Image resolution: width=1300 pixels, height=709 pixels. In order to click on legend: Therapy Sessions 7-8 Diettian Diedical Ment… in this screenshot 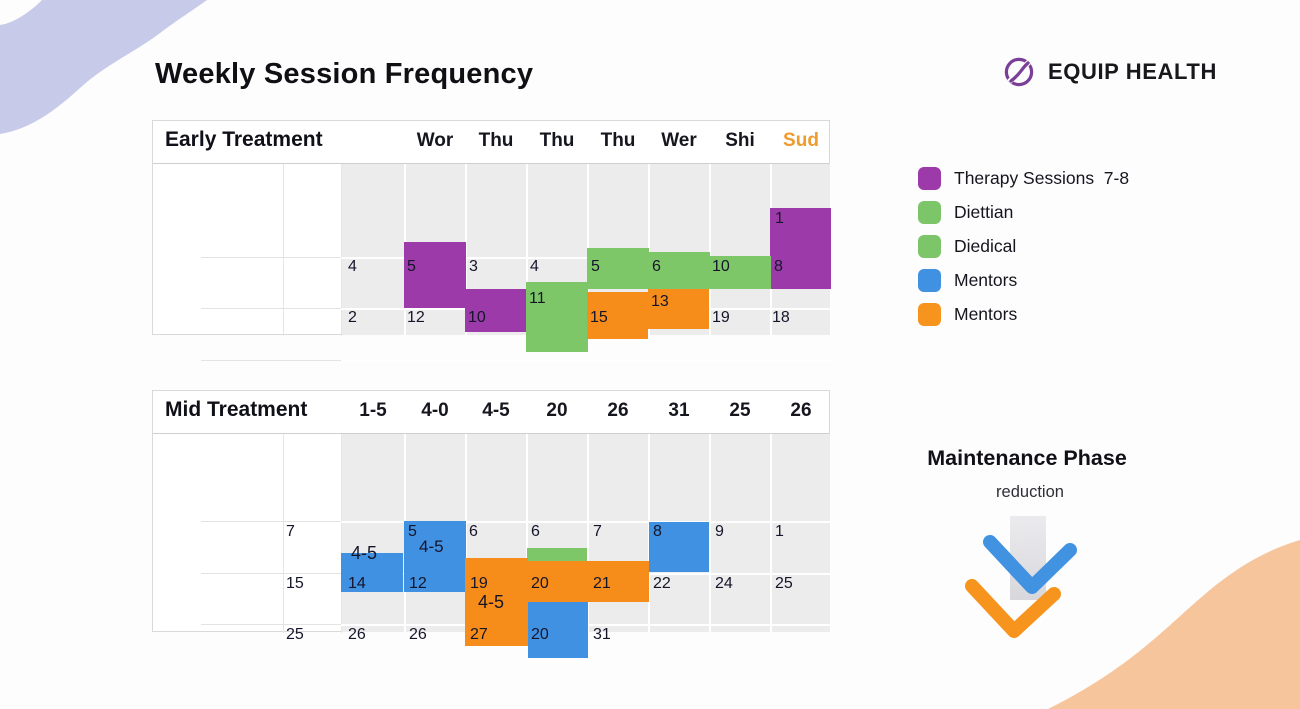, I will do `click(1023, 246)`.